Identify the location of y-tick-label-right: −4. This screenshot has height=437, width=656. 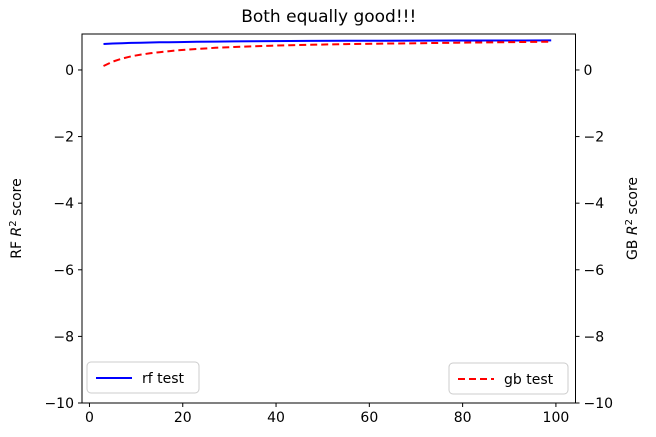
(594, 204).